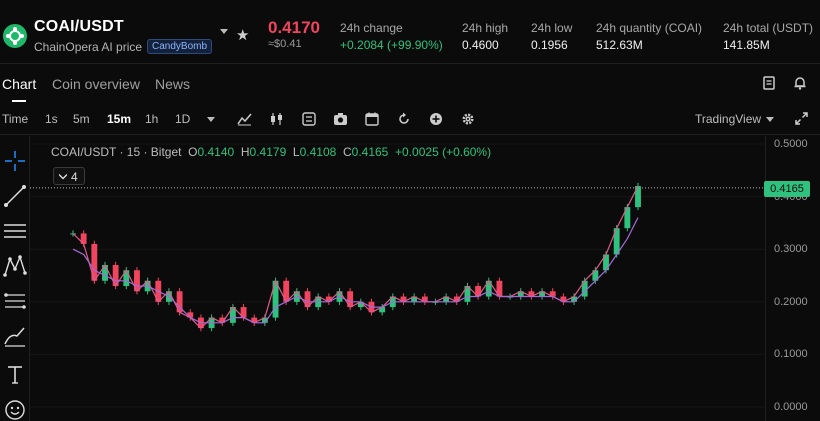 This screenshot has height=421, width=820. Describe the element at coordinates (15, 231) in the screenshot. I see `horizontal-lines-icon` at that location.